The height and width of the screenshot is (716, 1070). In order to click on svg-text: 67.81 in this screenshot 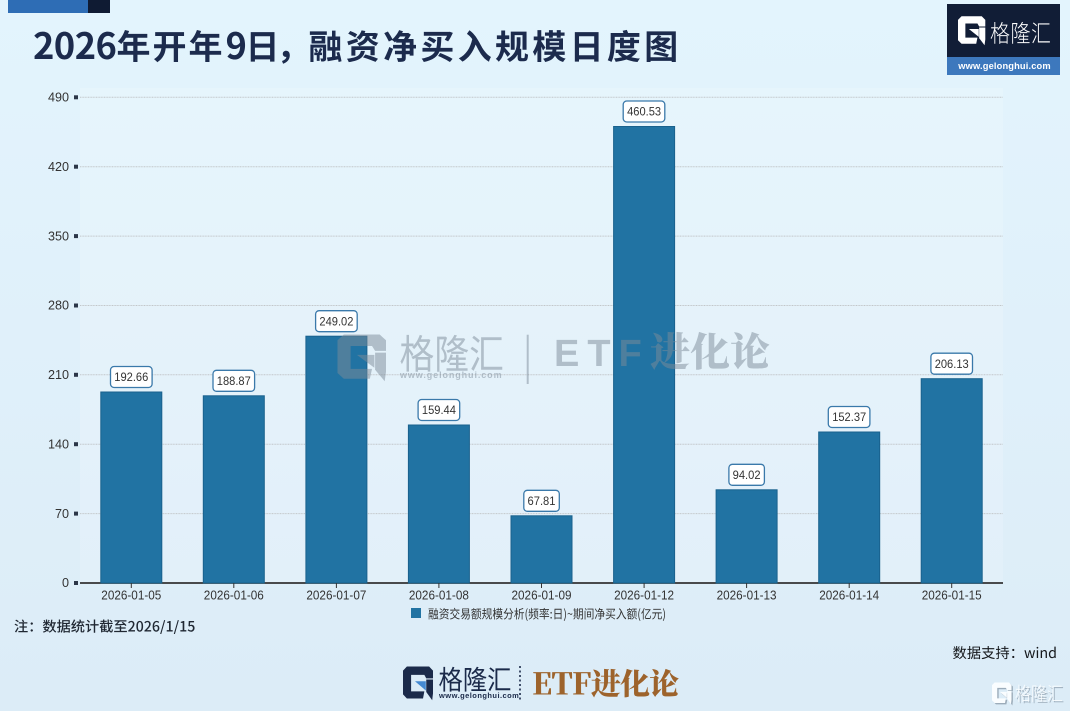, I will do `click(542, 501)`.